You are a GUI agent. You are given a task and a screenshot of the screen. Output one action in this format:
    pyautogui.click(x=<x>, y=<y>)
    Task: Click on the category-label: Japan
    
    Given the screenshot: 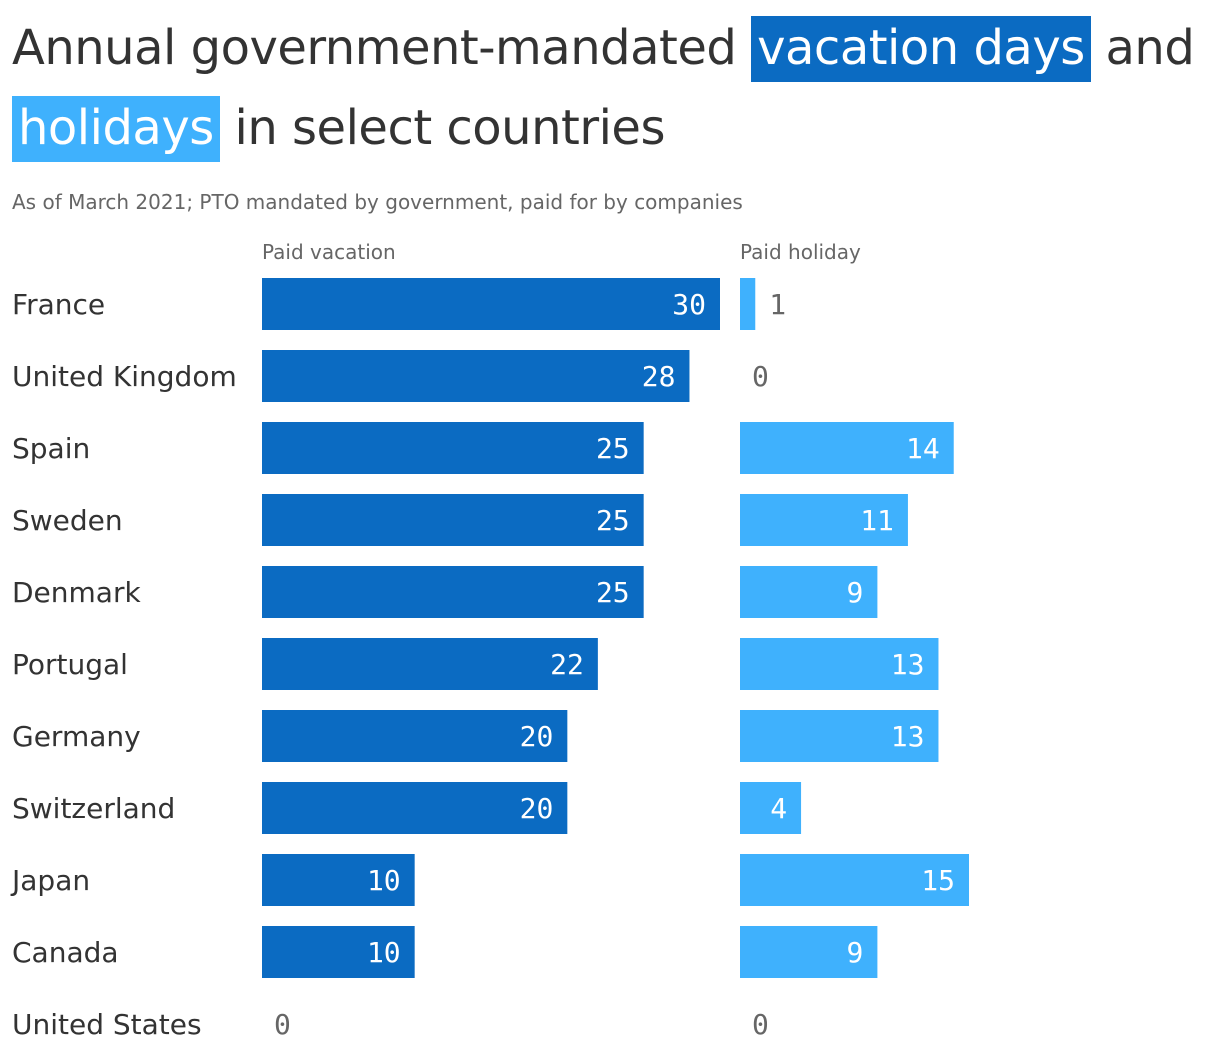 What is the action you would take?
    pyautogui.click(x=50, y=880)
    